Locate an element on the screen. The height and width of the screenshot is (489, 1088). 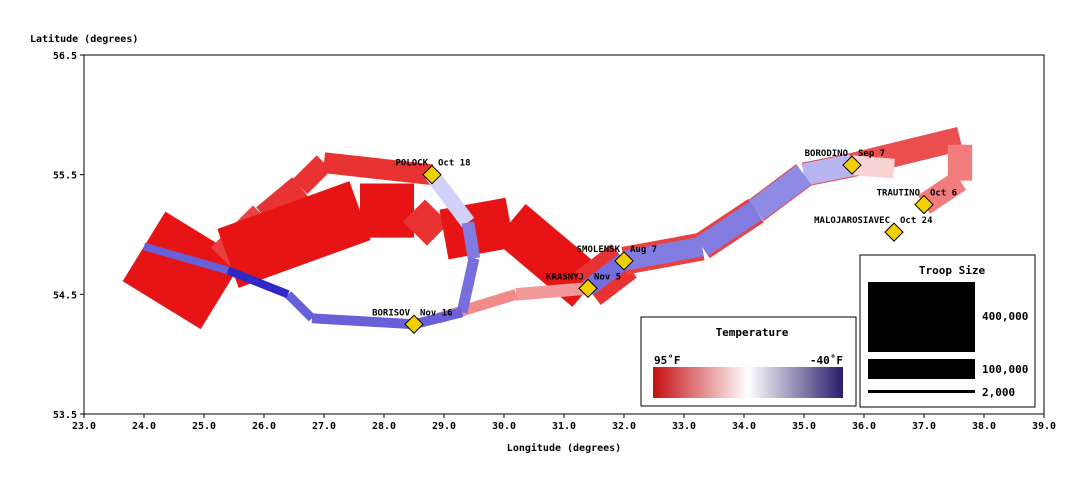
troop-size-swatch-small is located at coordinates (921, 391).